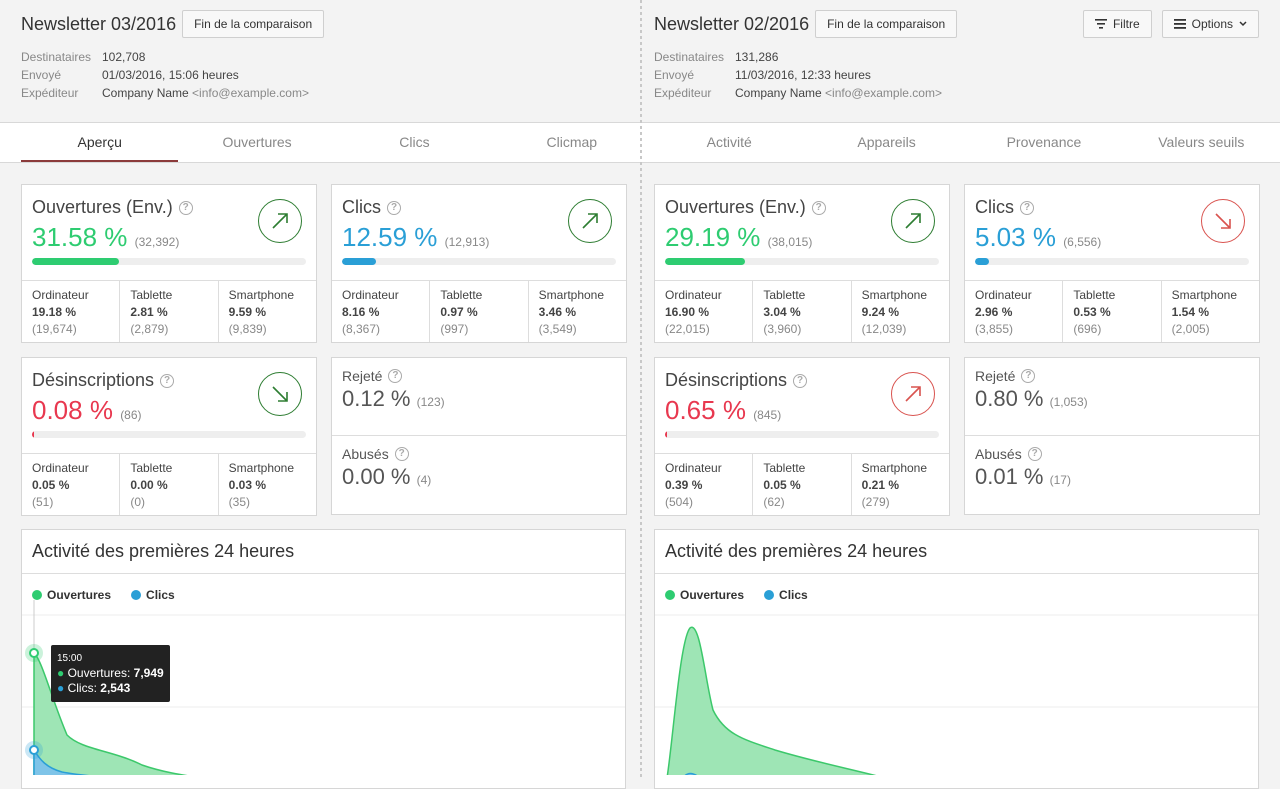  Describe the element at coordinates (1112, 311) in the screenshot. I see `device-cell: Tablette 0.53 % (696)` at that location.